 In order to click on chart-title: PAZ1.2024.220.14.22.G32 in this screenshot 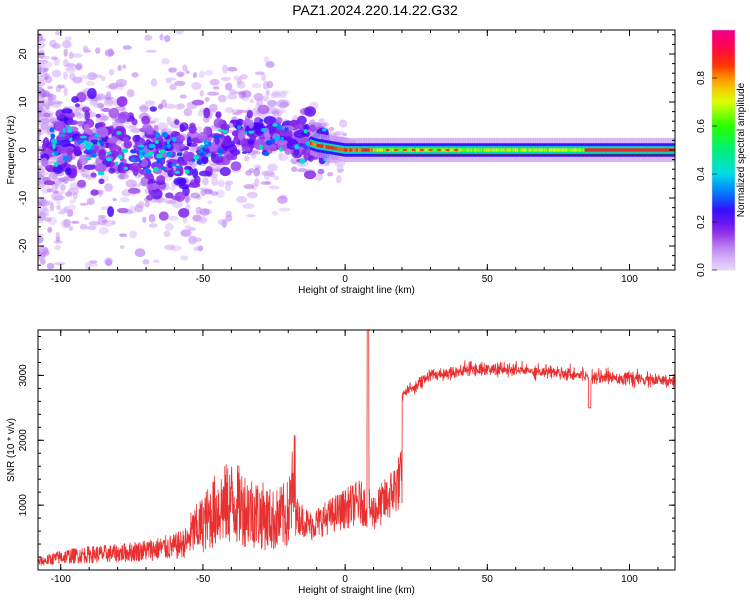, I will do `click(375, 10)`.